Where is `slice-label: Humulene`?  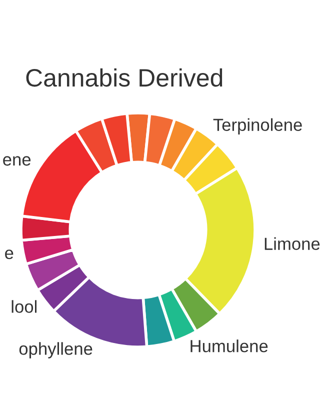
slice-label: Humulene is located at coordinates (229, 346).